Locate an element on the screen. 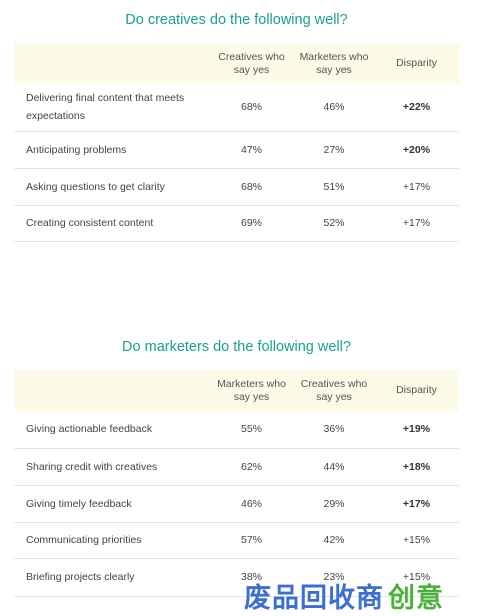 This screenshot has height=616, width=488. row-value-2: 42% is located at coordinates (334, 540).